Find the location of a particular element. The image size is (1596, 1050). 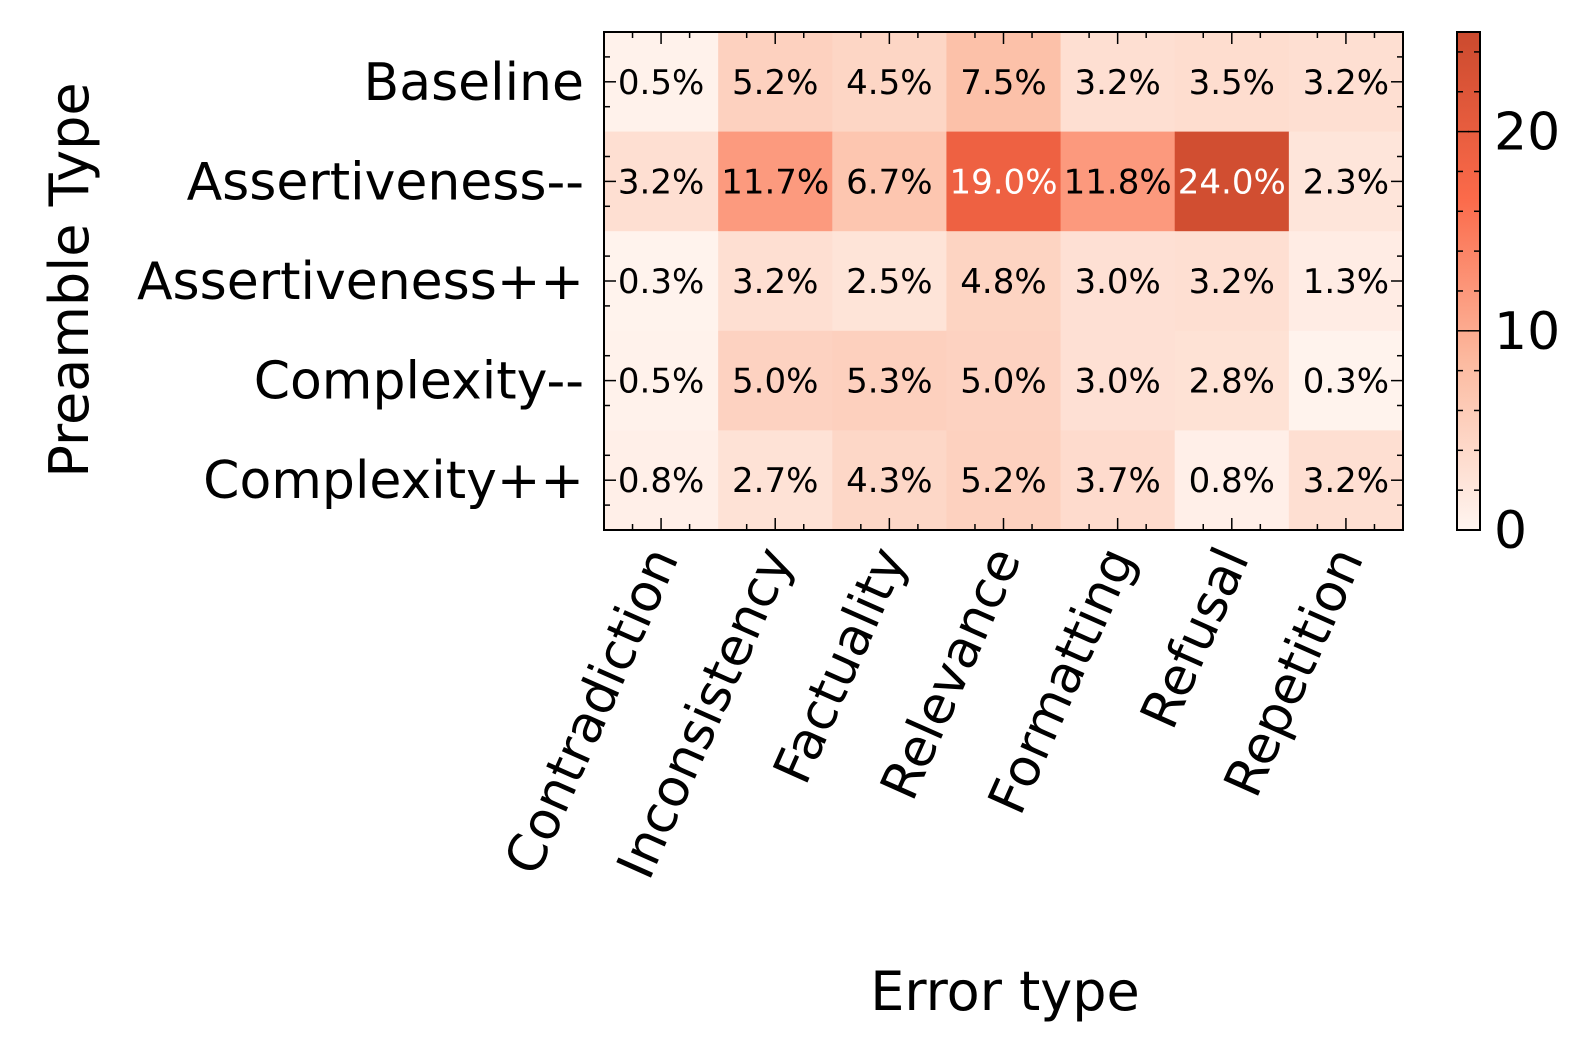

cell-value-label: 4.3% is located at coordinates (889, 481).